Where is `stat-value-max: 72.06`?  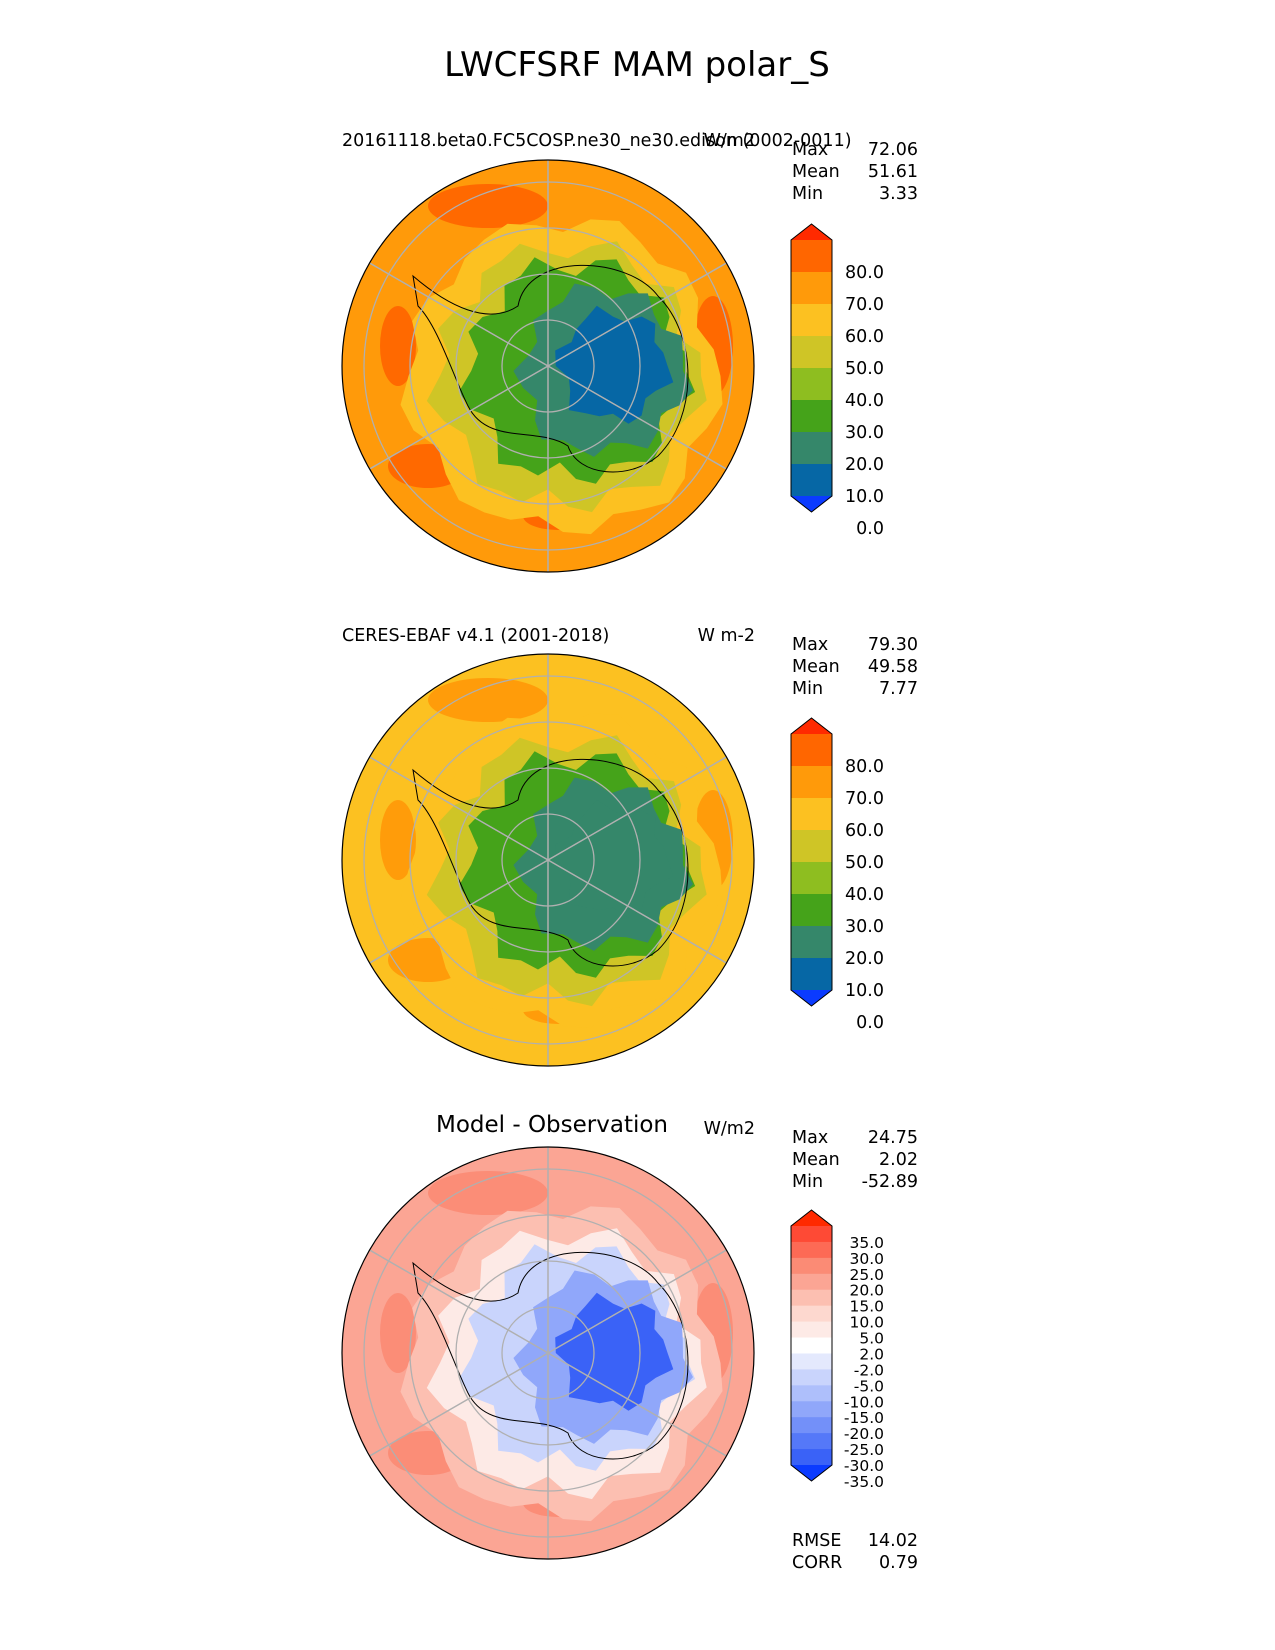 stat-value-max: 72.06 is located at coordinates (893, 150).